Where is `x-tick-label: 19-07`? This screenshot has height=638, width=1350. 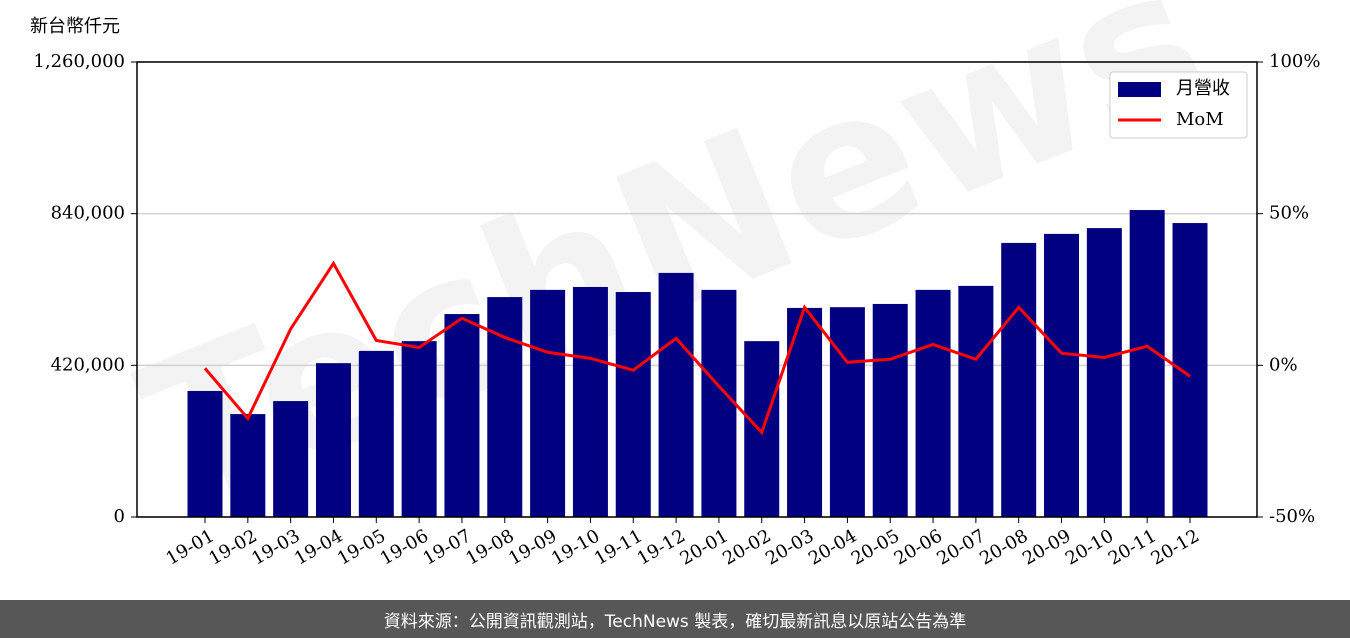
x-tick-label: 19-07 is located at coordinates (447, 547).